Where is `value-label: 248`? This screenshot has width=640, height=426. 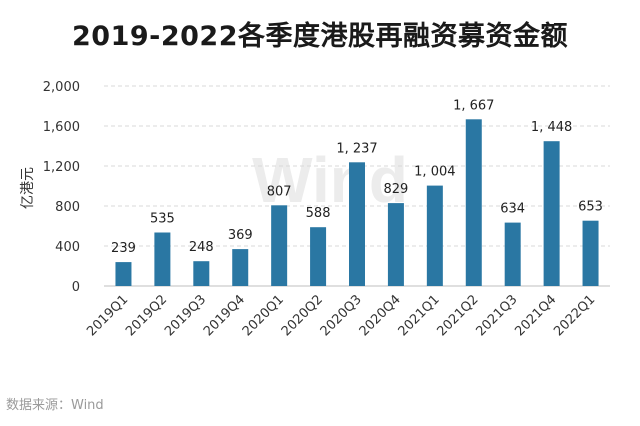 value-label: 248 is located at coordinates (201, 247).